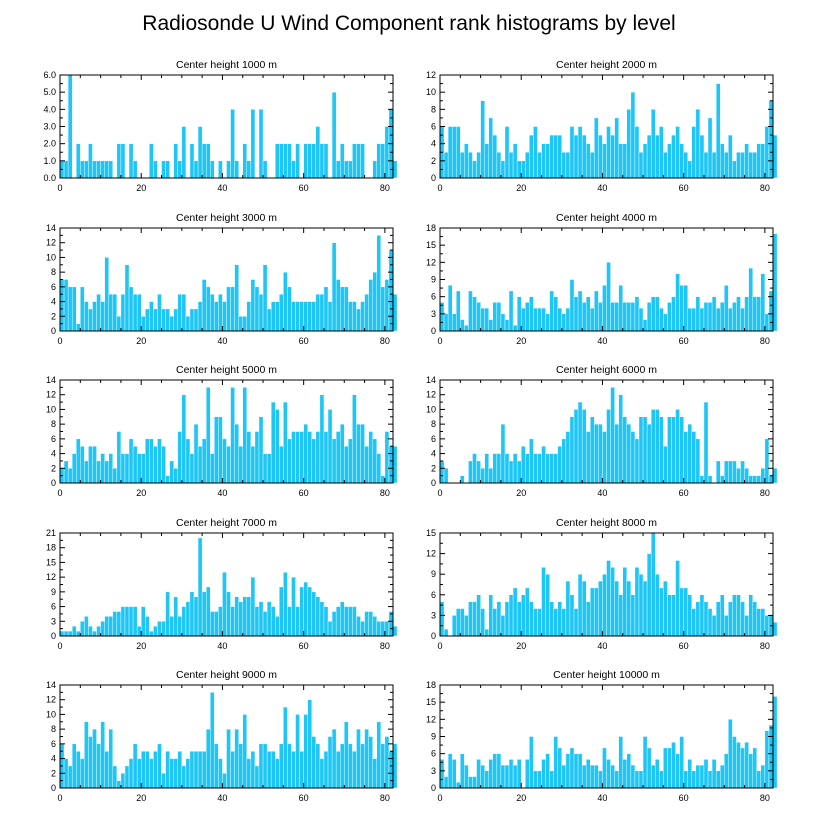  What do you see at coordinates (602, 126) in the screenshot?
I see `histogram-panel: Center height 2000 m 0 20 40 60 80 0 2 4 6 8 10 12` at bounding box center [602, 126].